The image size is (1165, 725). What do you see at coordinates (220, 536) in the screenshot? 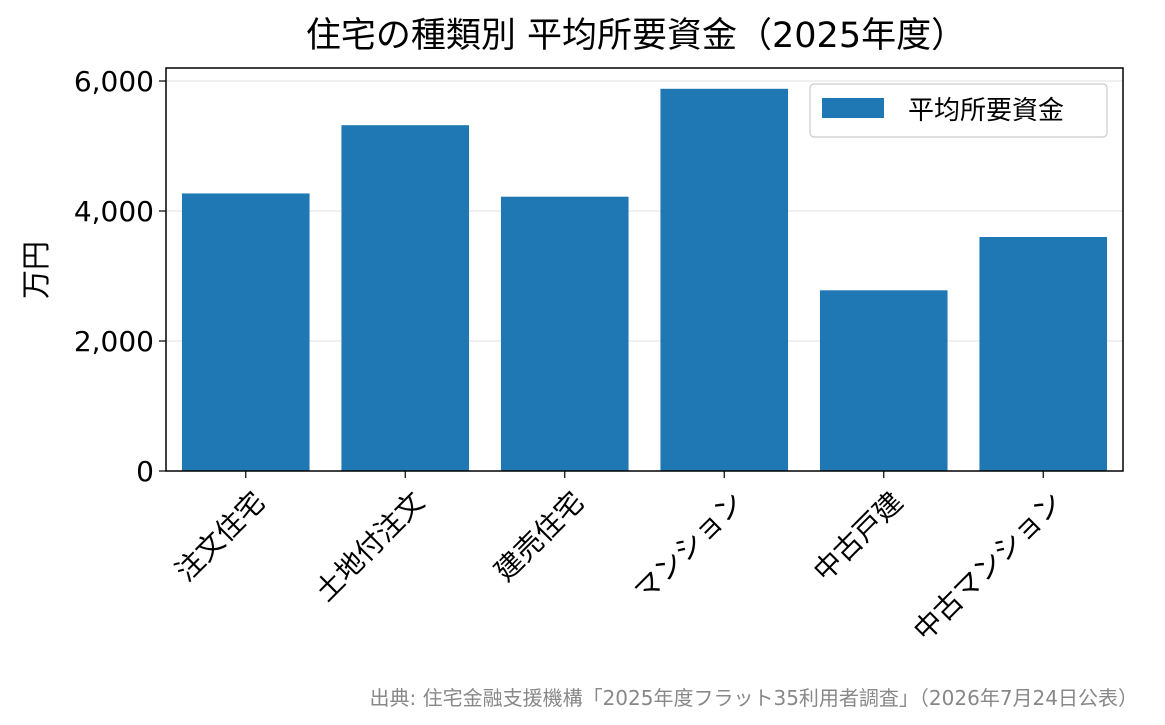
I see `x-tick-label: 注文住宅` at bounding box center [220, 536].